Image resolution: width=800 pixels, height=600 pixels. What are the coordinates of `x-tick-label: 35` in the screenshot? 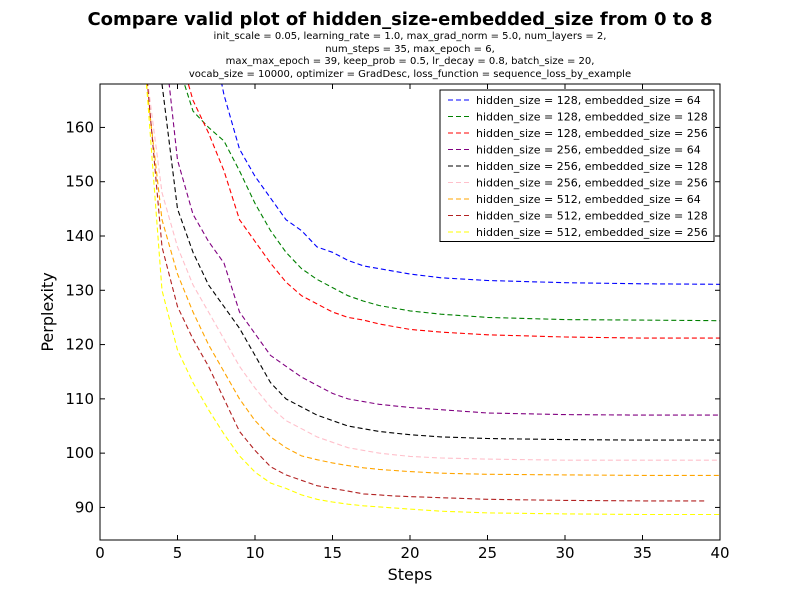 It's located at (642, 553).